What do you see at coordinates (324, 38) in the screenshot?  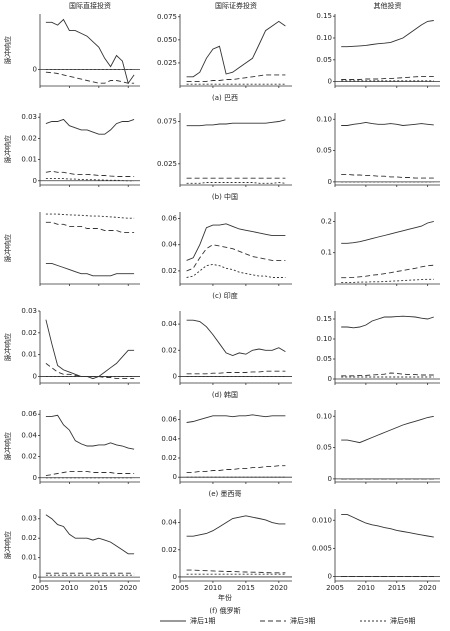 I see `y-tick-label: 0.10` at bounding box center [324, 38].